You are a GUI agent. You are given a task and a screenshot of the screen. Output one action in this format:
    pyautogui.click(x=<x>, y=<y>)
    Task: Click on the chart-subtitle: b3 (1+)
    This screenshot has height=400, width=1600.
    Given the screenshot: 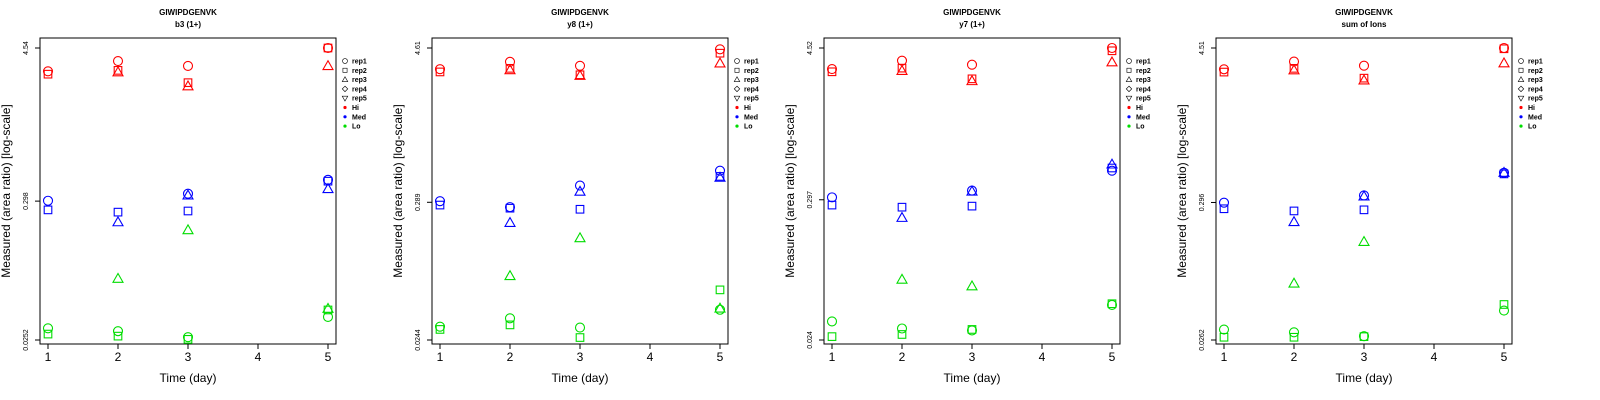 What is the action you would take?
    pyautogui.click(x=188, y=24)
    